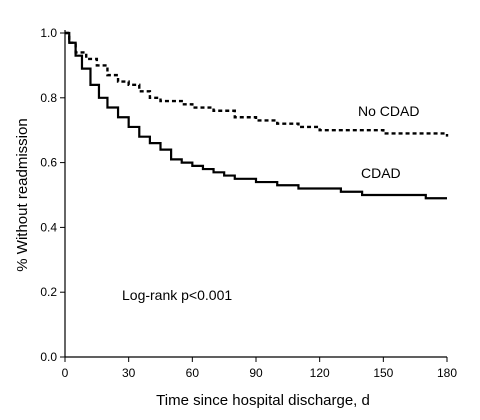 The height and width of the screenshot is (420, 480). Describe the element at coordinates (383, 373) in the screenshot. I see `x-tick-label: 150` at that location.